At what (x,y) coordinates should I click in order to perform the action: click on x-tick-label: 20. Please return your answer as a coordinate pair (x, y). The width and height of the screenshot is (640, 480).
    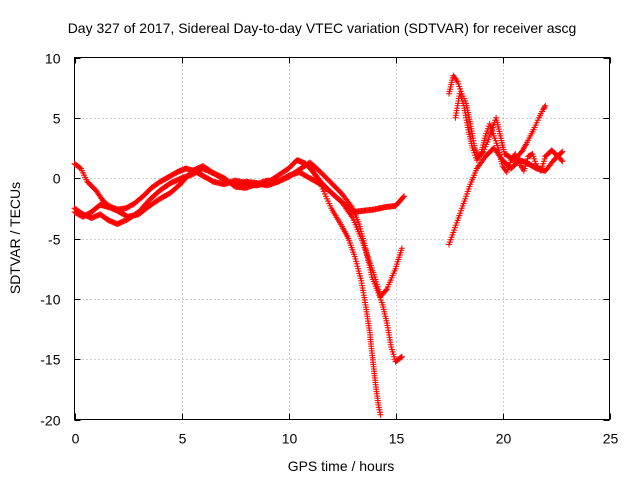
    Looking at the image, I should click on (504, 439).